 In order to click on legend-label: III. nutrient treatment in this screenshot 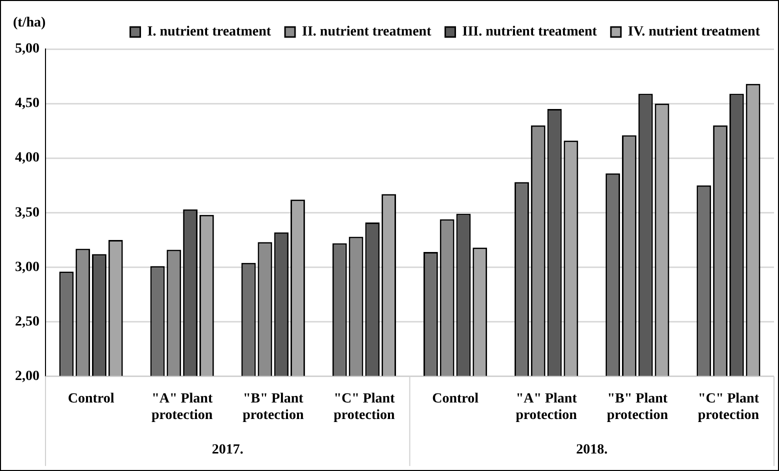, I will do `click(530, 32)`.